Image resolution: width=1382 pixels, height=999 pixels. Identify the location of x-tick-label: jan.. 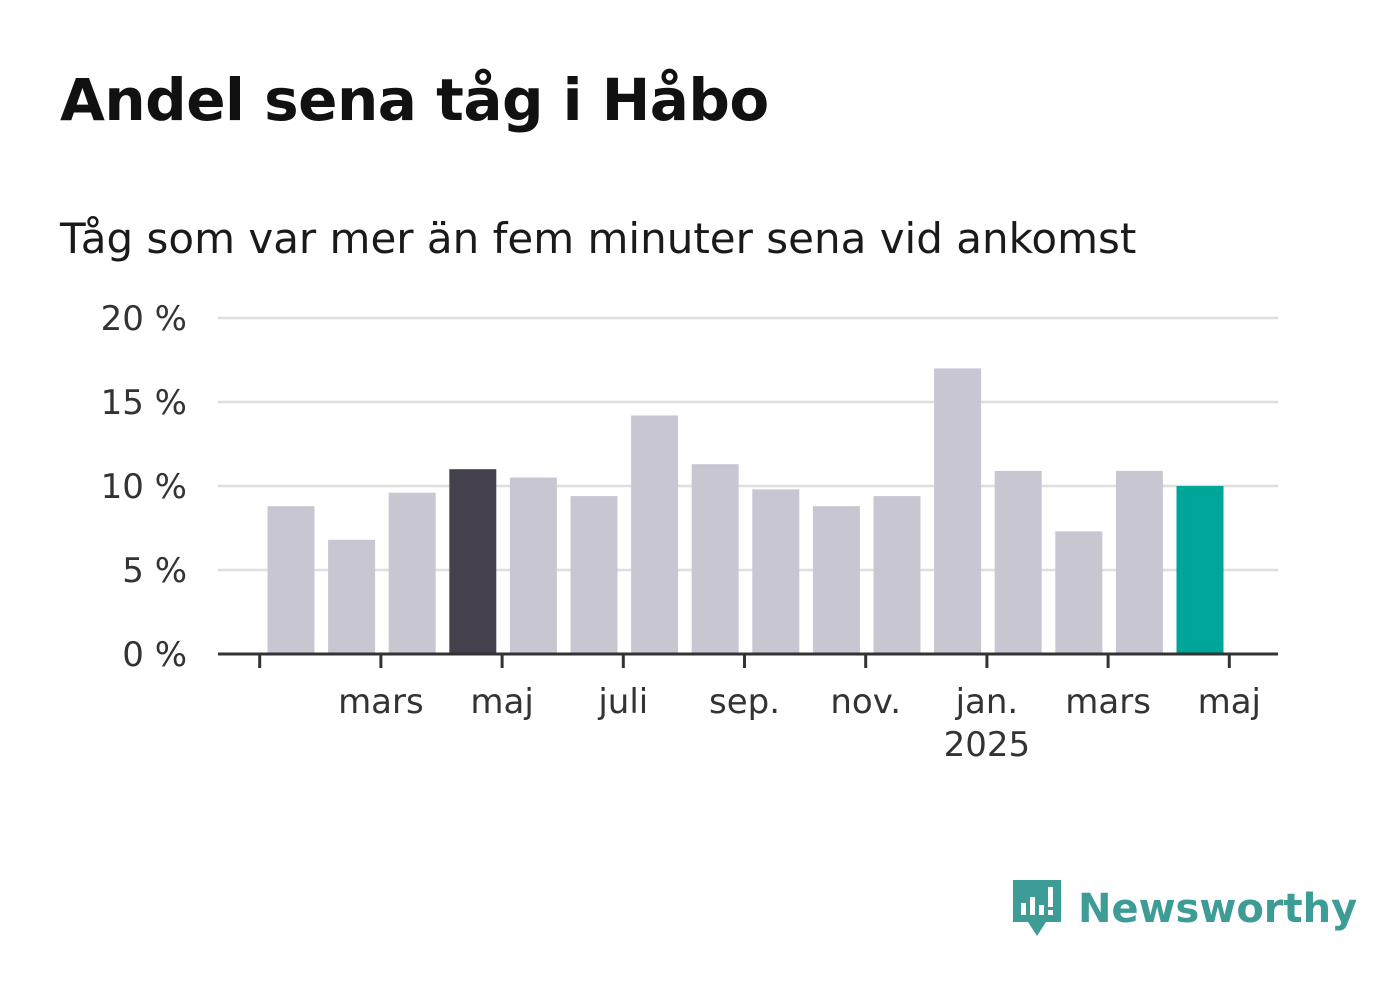
(987, 702).